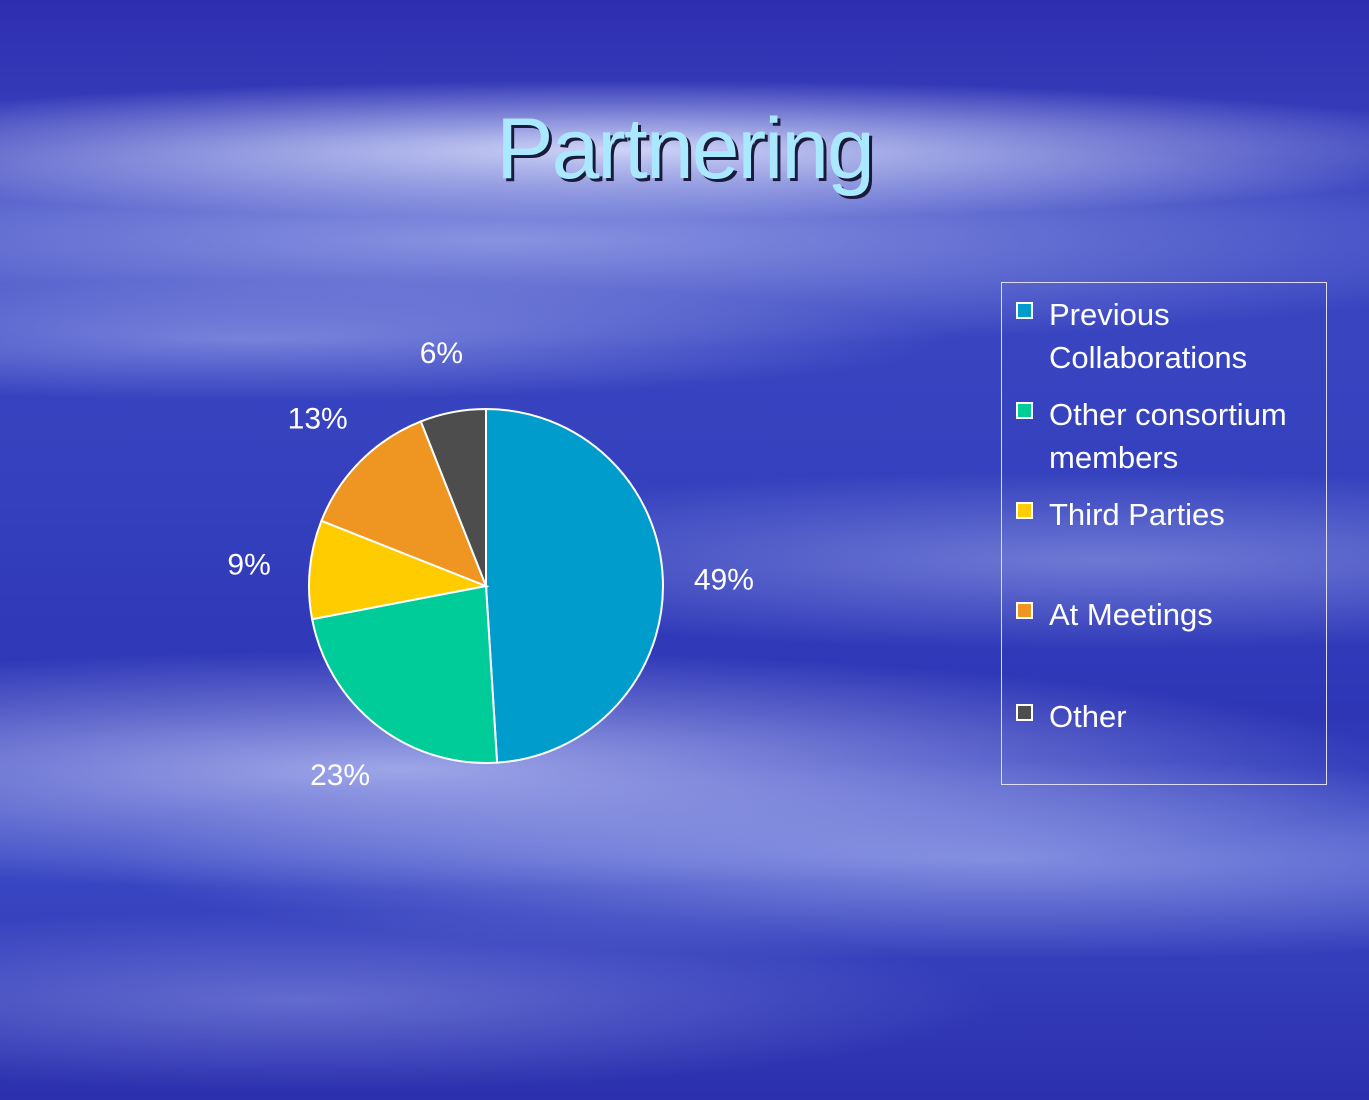 This screenshot has width=1369, height=1100. What do you see at coordinates (1024, 310) in the screenshot?
I see `legend-swatch-previous-collaborations` at bounding box center [1024, 310].